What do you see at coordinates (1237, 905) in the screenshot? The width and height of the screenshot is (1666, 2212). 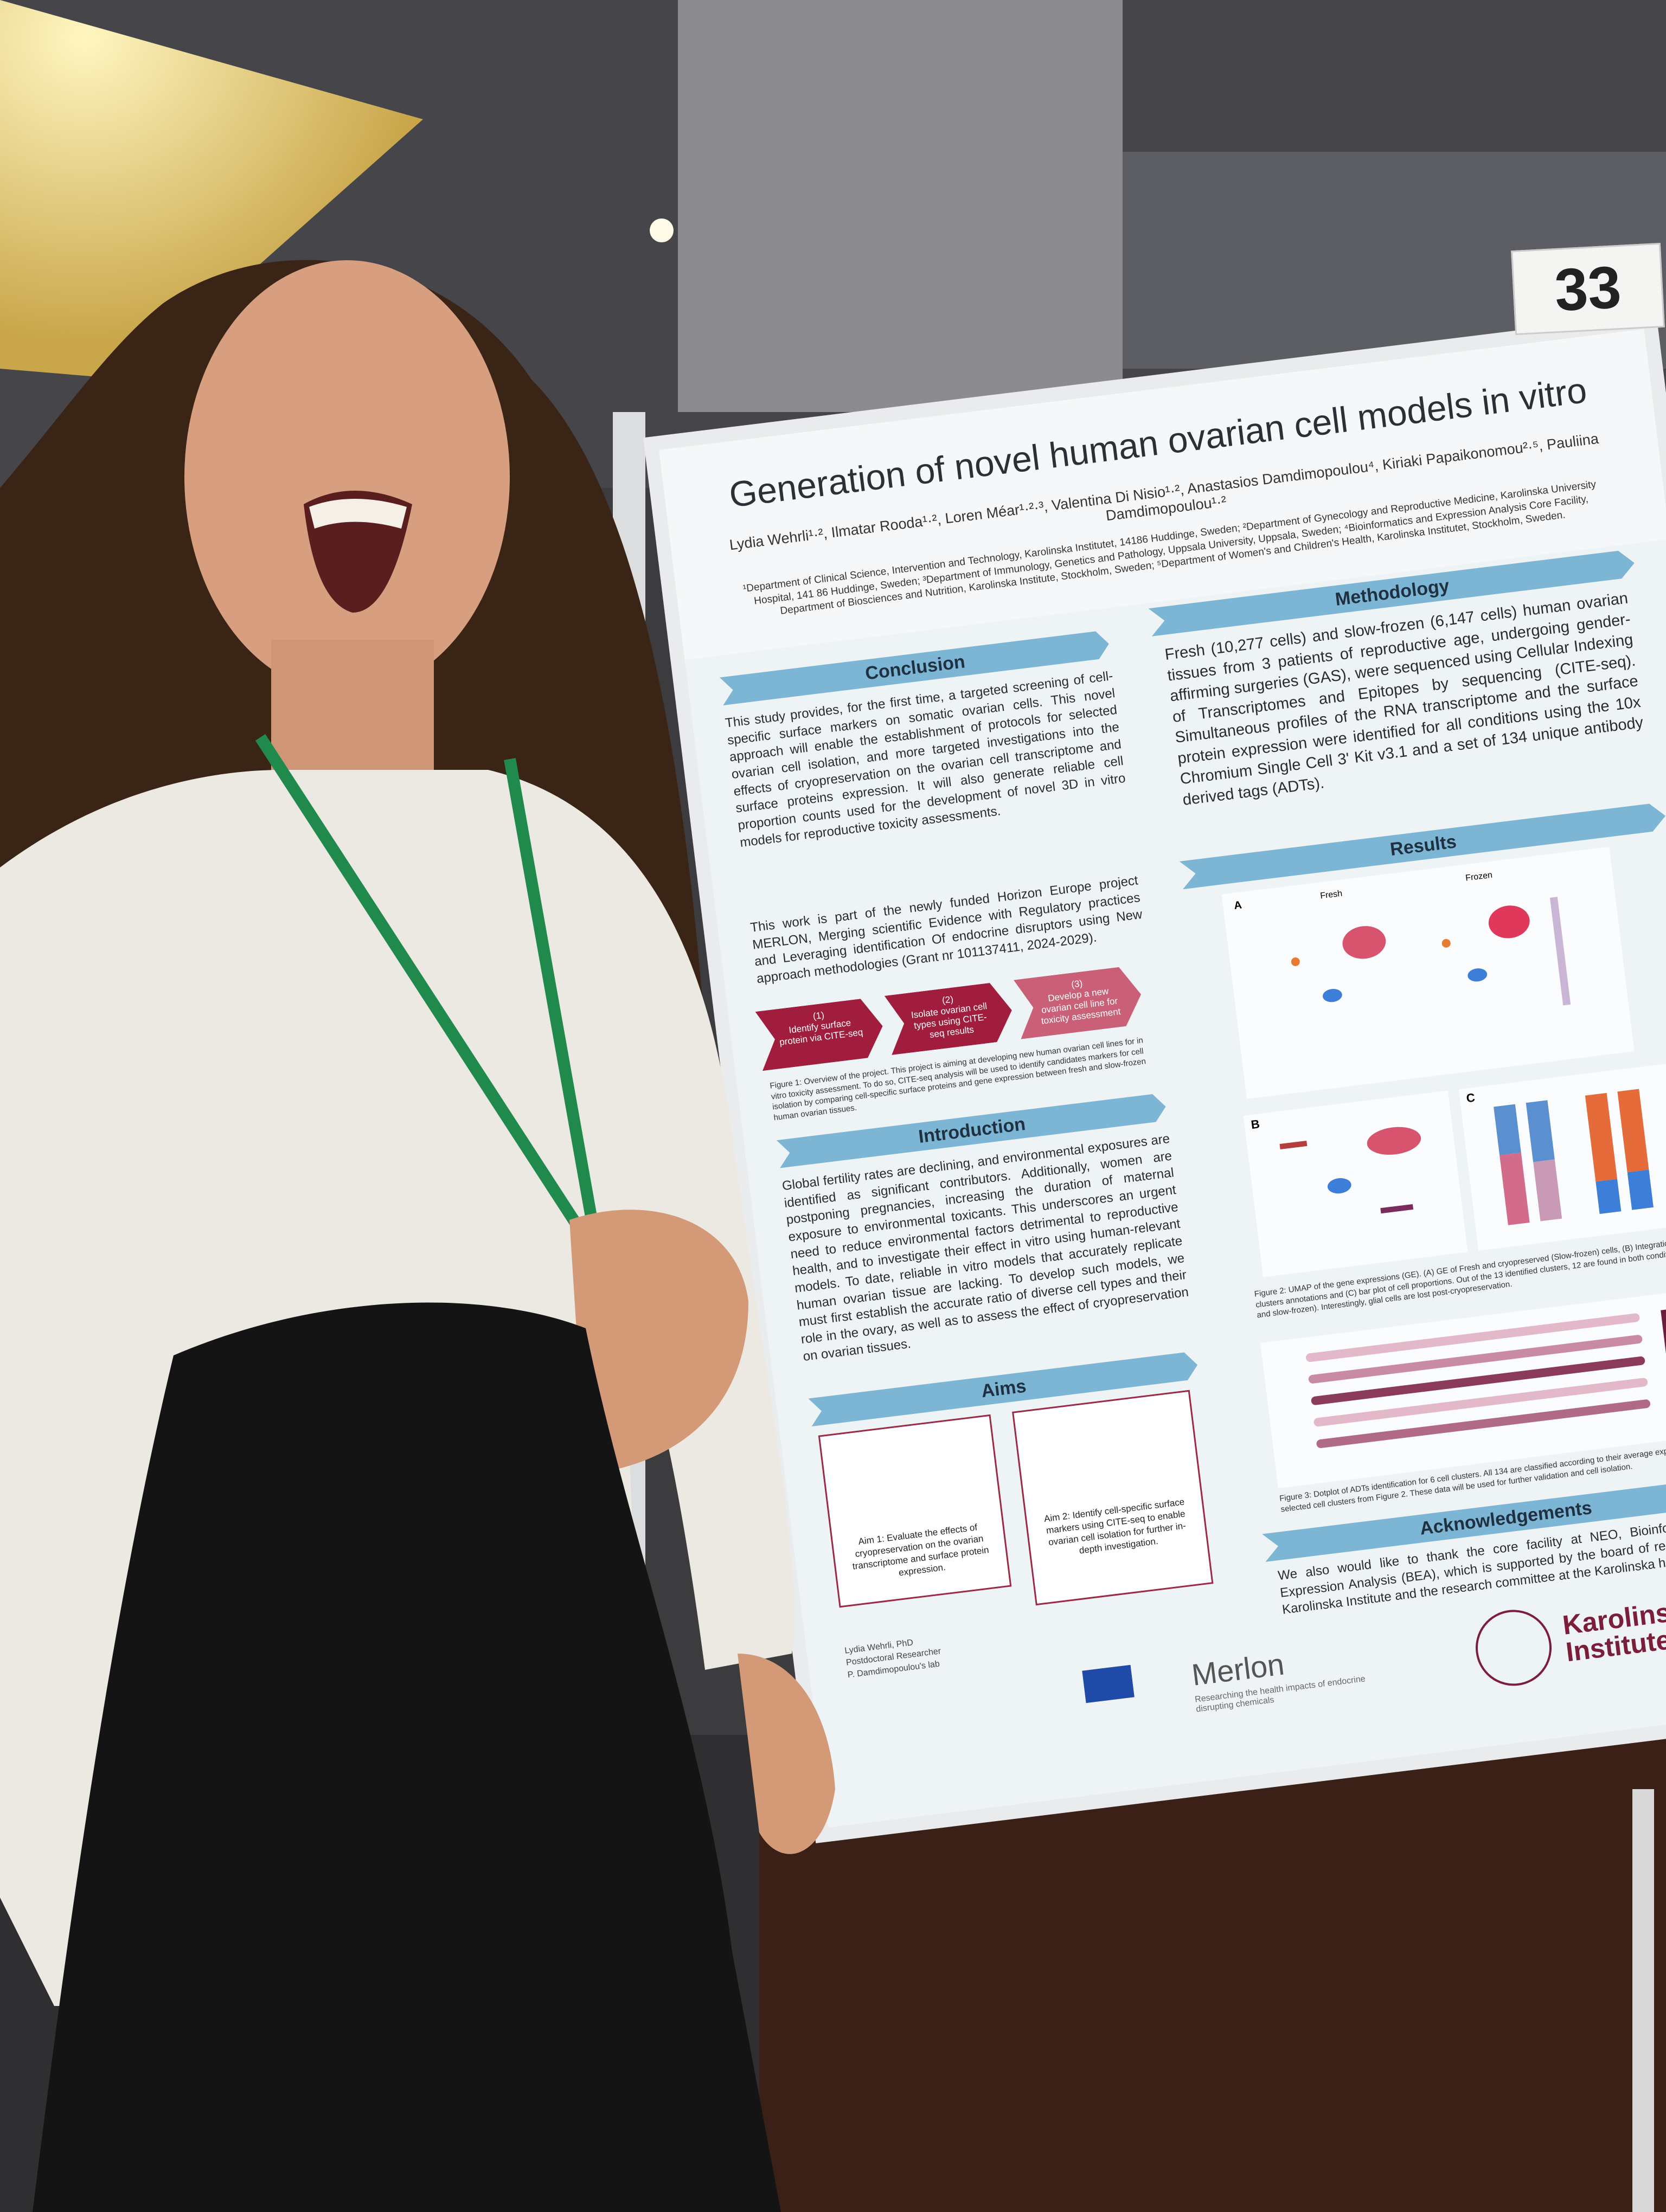 I see `panel-label: A` at bounding box center [1237, 905].